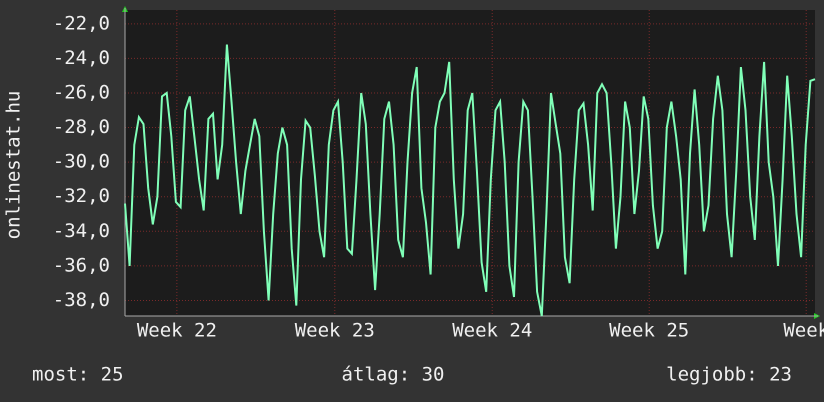  What do you see at coordinates (81, 265) in the screenshot?
I see `y-tick-label: -36,0` at bounding box center [81, 265].